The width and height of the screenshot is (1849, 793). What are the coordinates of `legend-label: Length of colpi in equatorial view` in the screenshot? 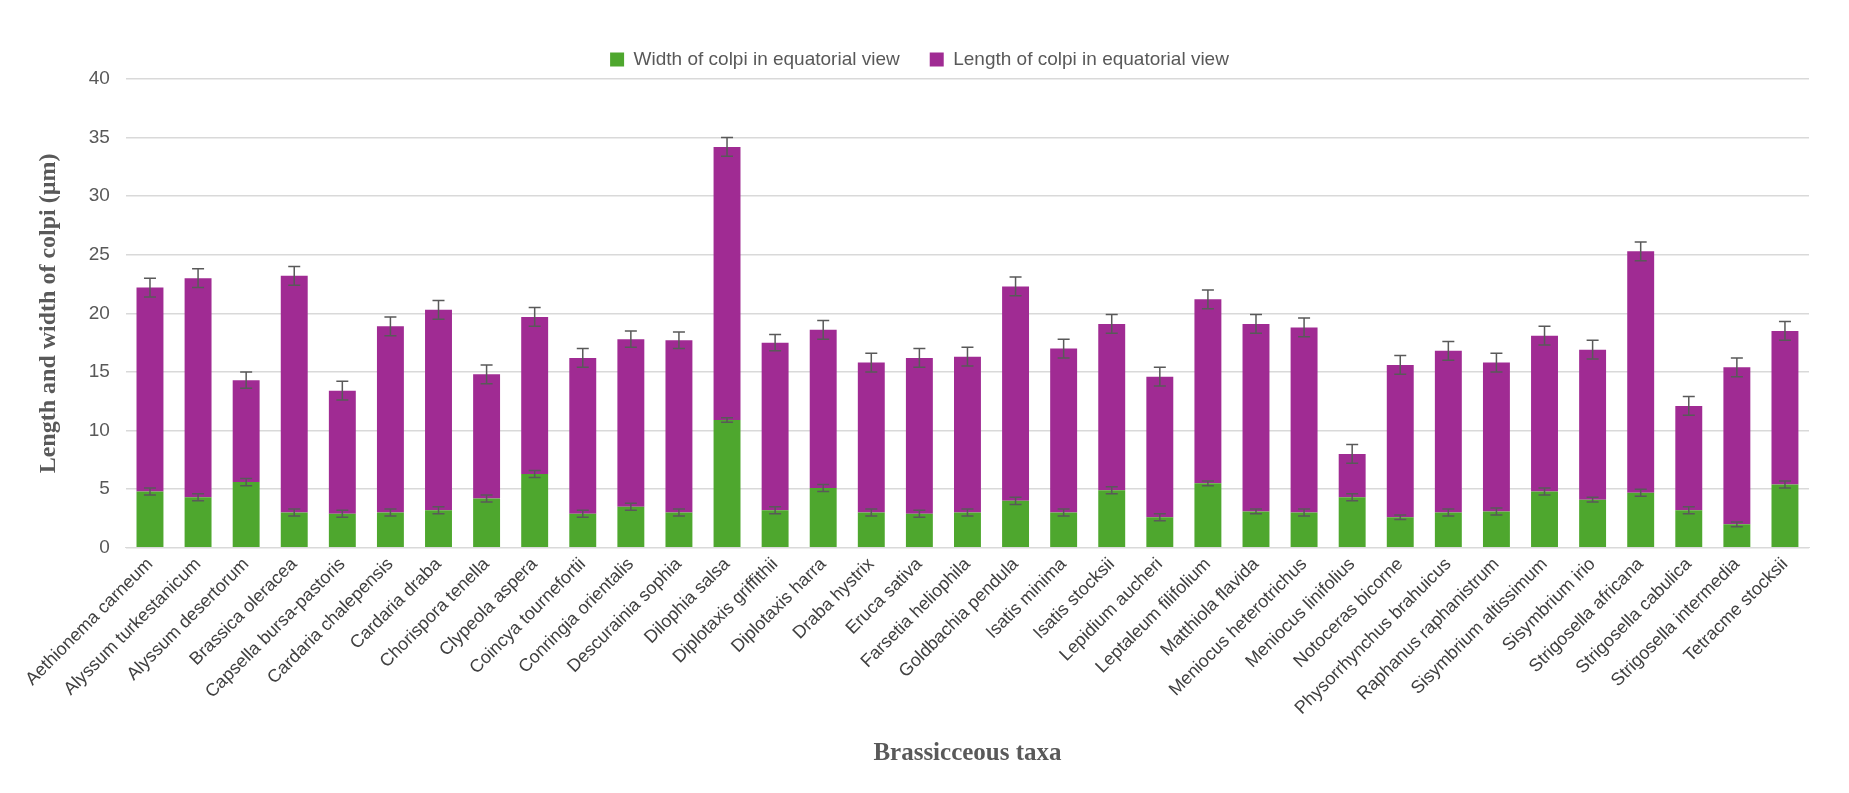 It's located at (1091, 58).